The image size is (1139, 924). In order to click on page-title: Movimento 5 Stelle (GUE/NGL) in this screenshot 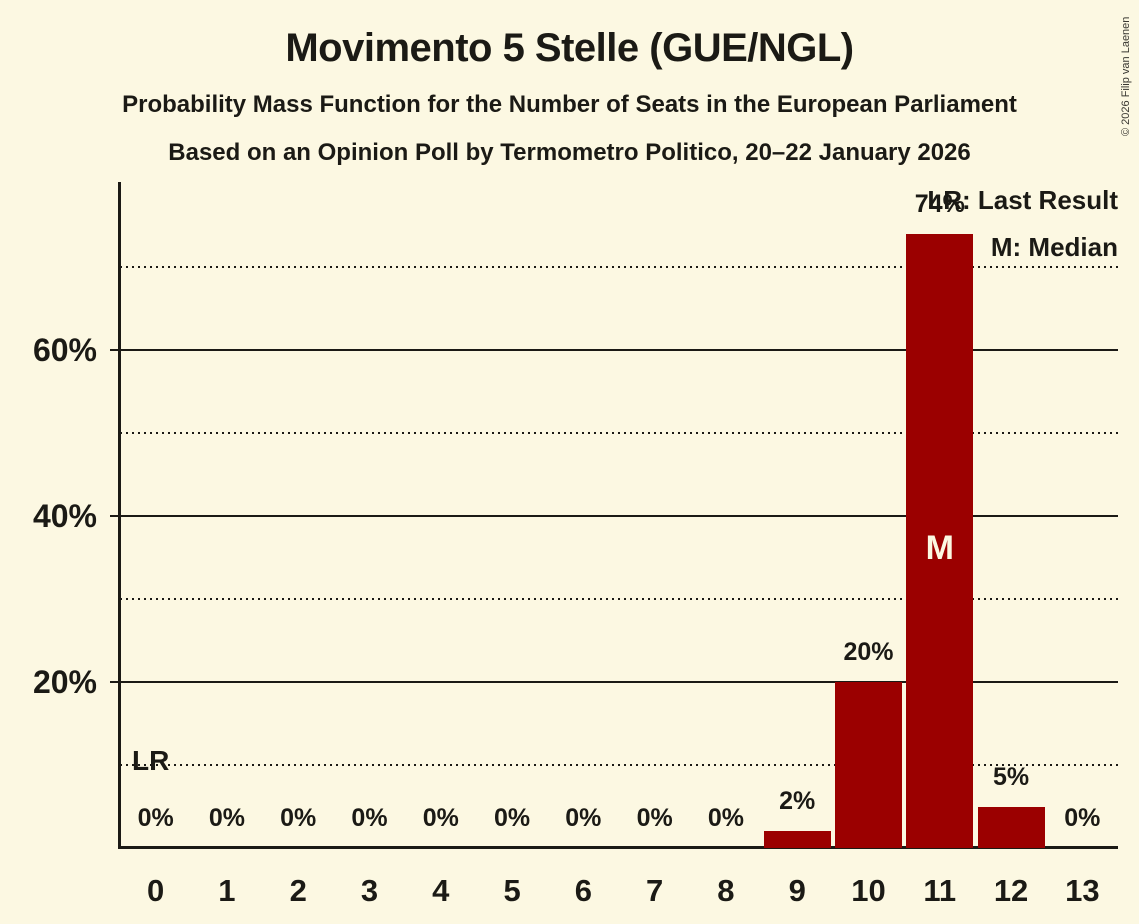, I will do `click(569, 48)`.